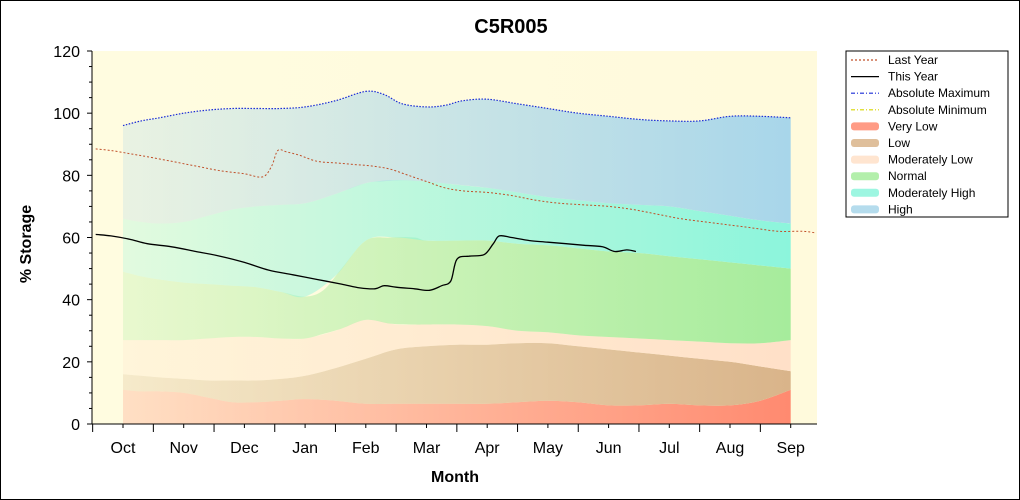 This screenshot has width=1020, height=500. I want to click on series-last-year-line, so click(455, 191).